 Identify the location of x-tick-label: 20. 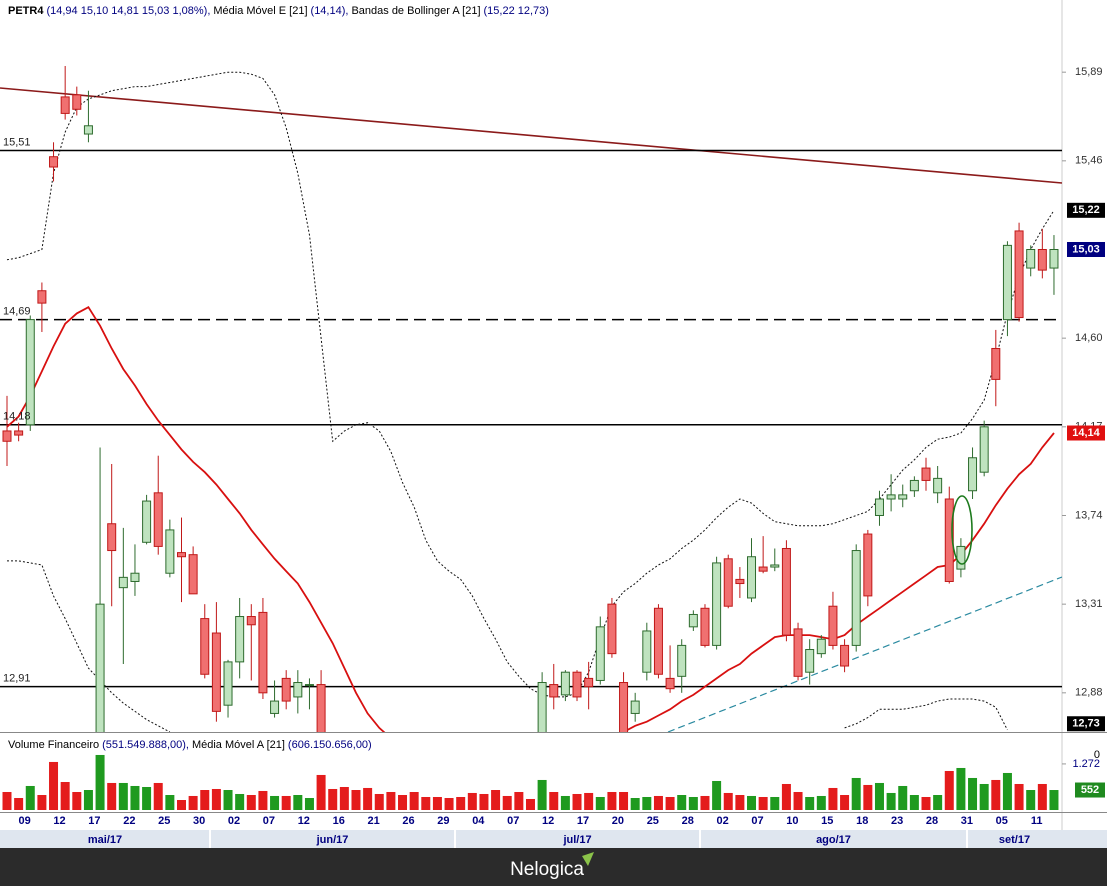
(618, 821).